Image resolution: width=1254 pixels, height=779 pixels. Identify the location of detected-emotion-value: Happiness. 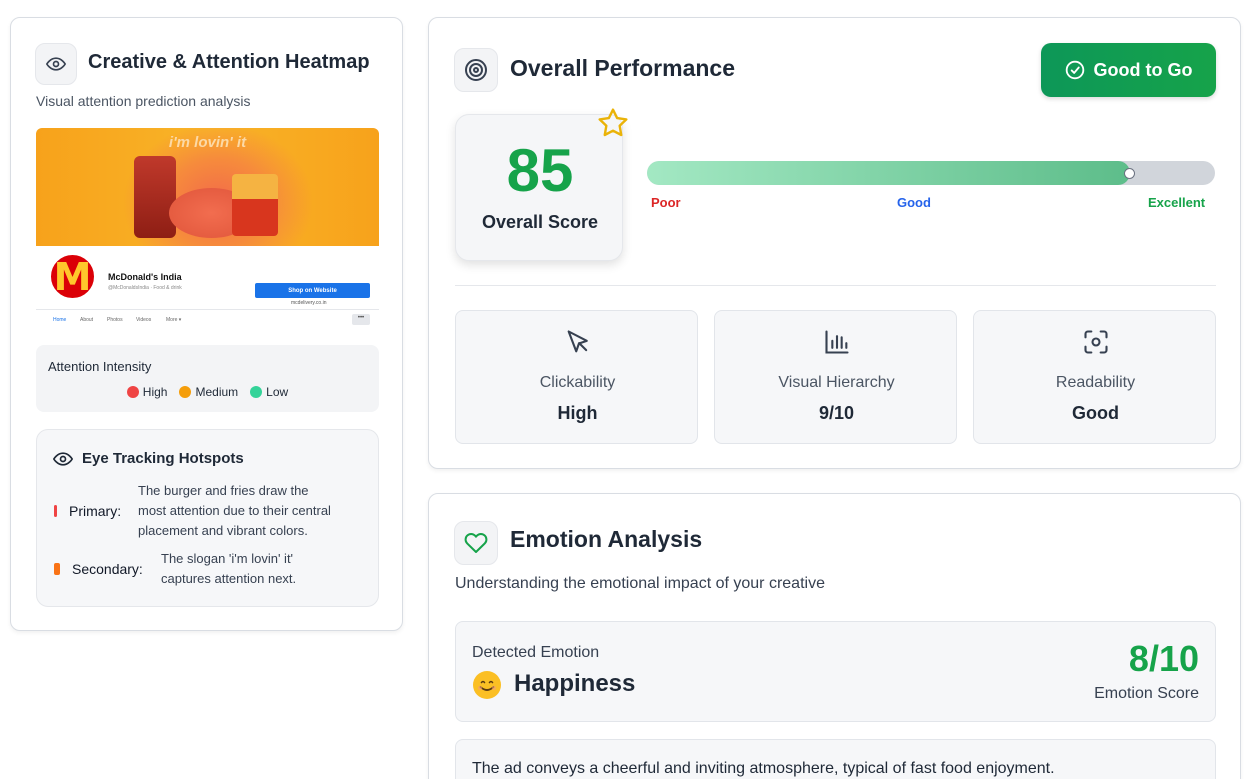
(575, 683).